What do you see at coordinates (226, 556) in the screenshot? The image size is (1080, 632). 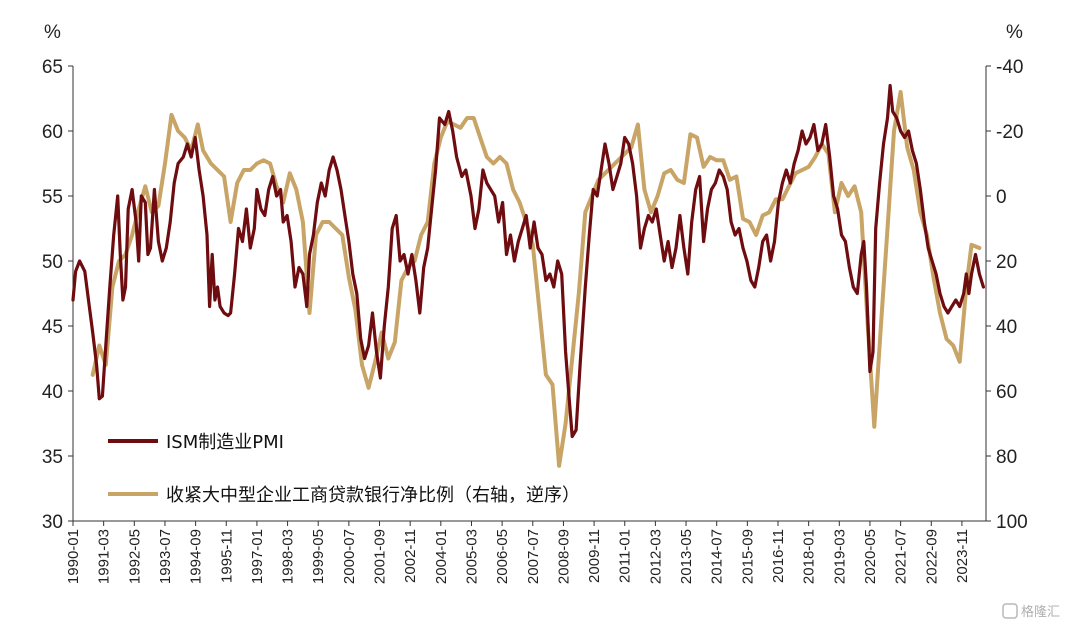 I see `x-tick-label: 1995-11` at bounding box center [226, 556].